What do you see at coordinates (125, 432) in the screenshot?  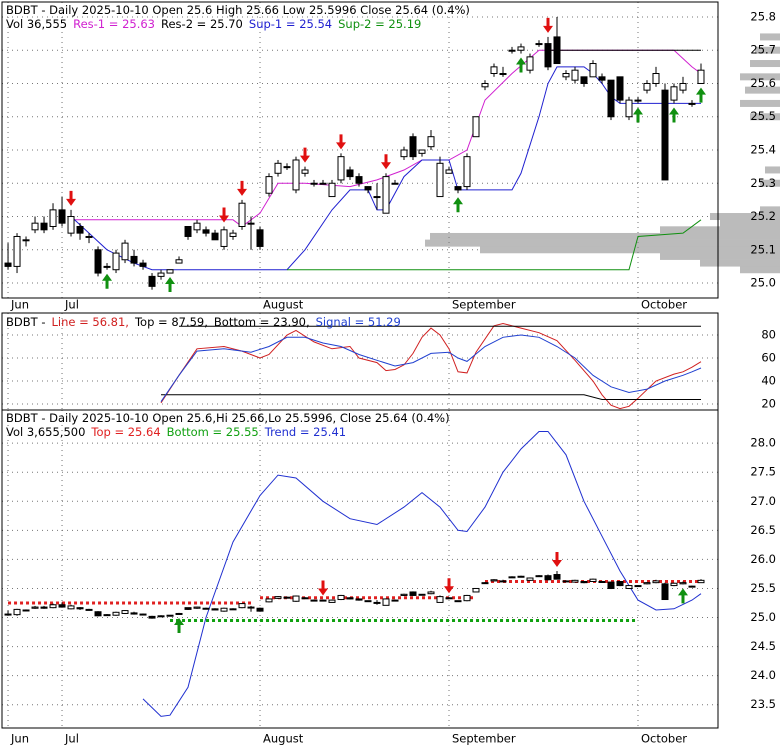 I see `header-item: Top = 25.64` at bounding box center [125, 432].